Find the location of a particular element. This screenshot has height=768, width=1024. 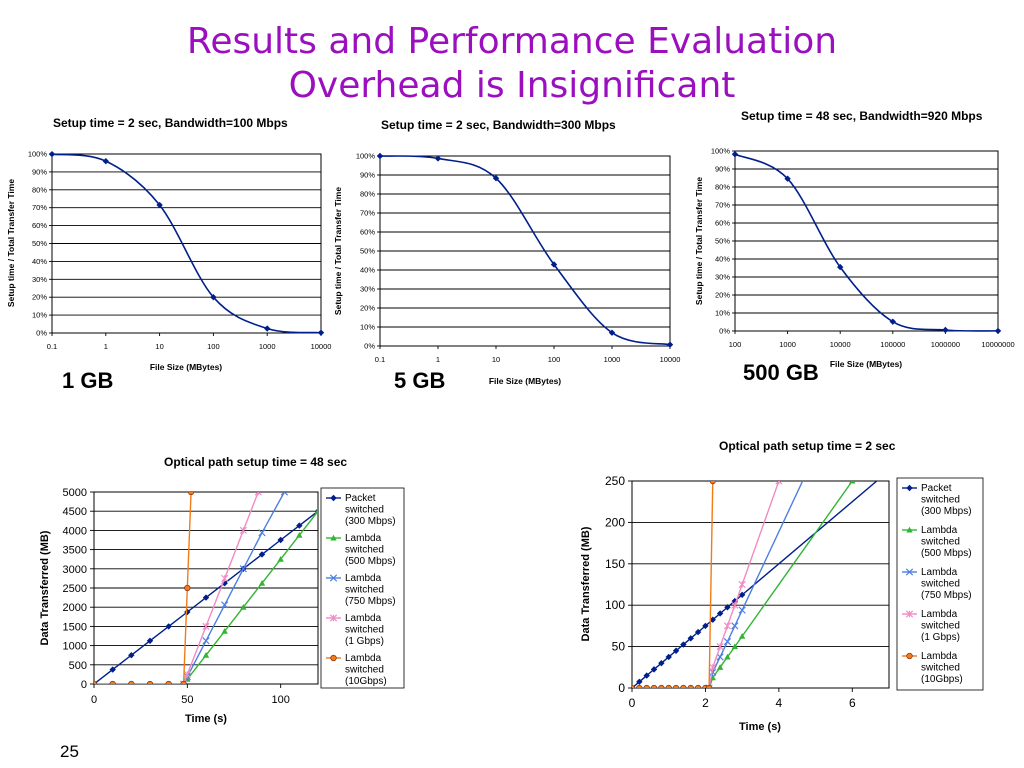

legend-label-line: (1 Gbps) is located at coordinates (364, 641).